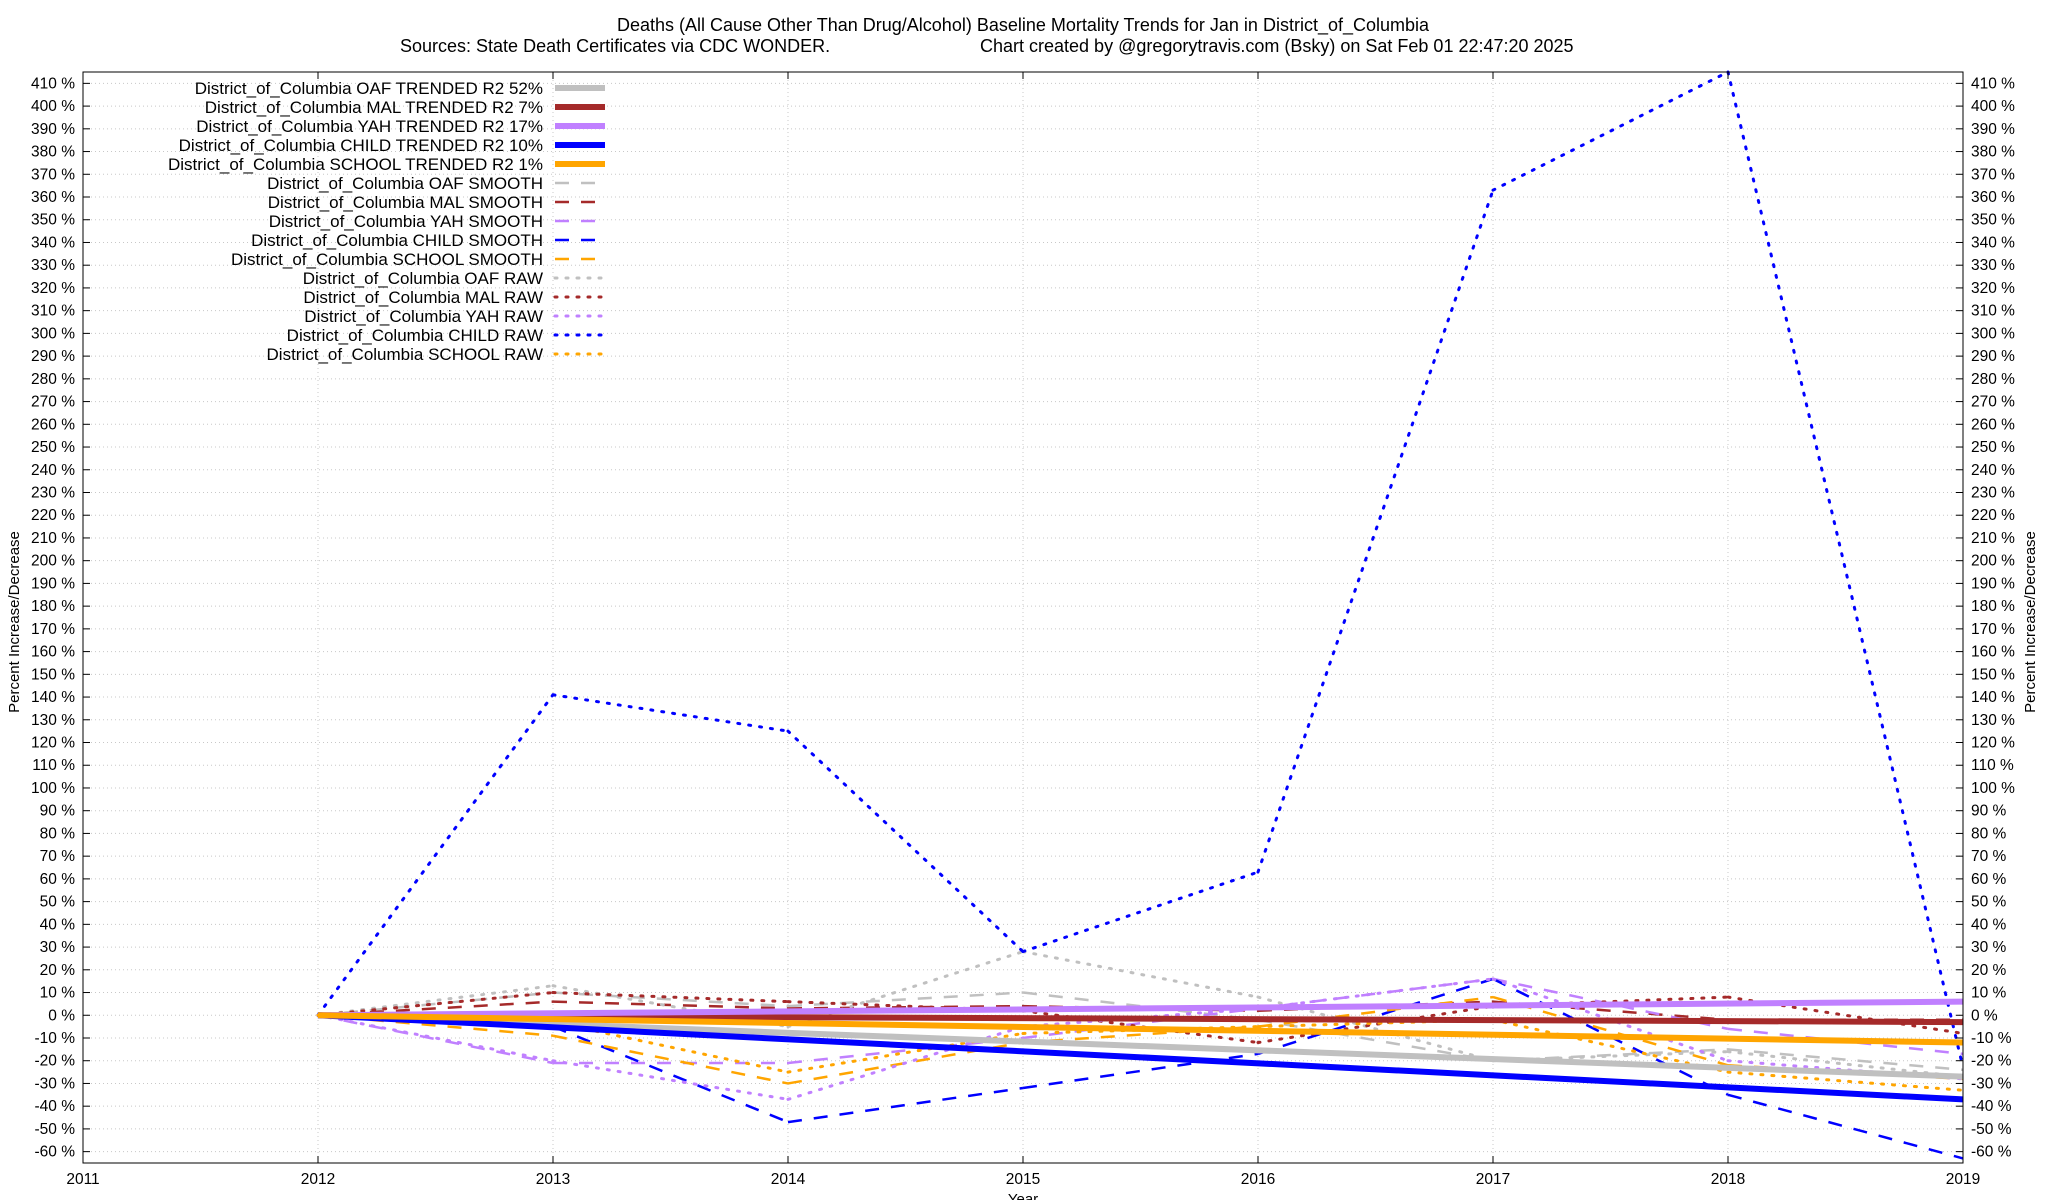 The width and height of the screenshot is (2048, 1200). Describe the element at coordinates (58, 924) in the screenshot. I see `y-tick-label-left: 40 %` at that location.